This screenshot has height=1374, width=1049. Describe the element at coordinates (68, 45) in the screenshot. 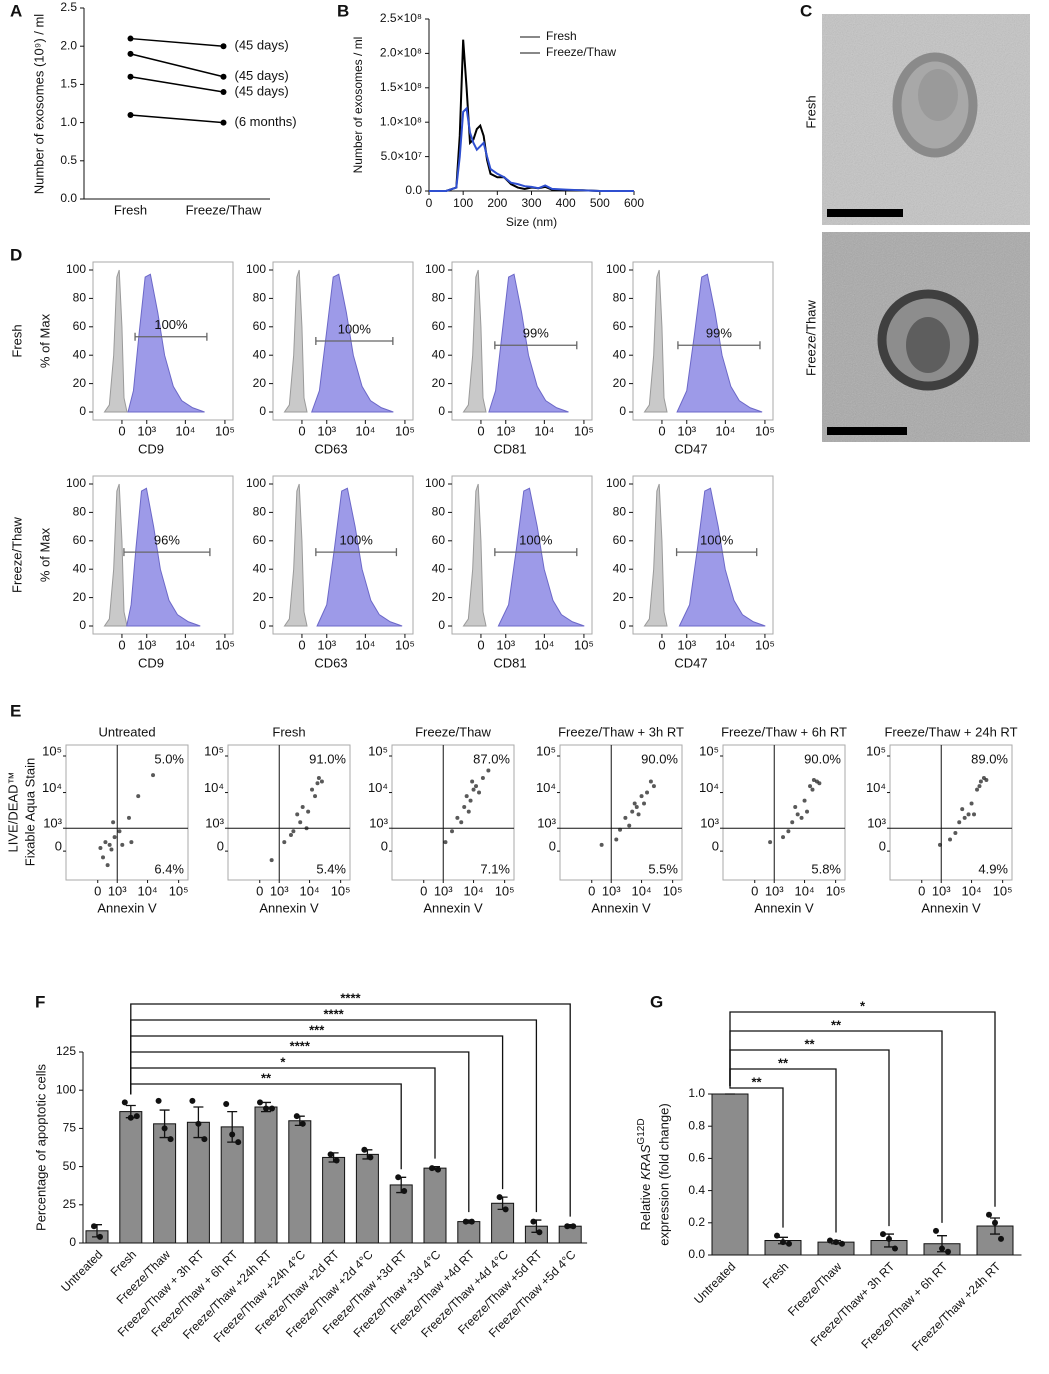

I see `y-tick-label: 2.0` at that location.